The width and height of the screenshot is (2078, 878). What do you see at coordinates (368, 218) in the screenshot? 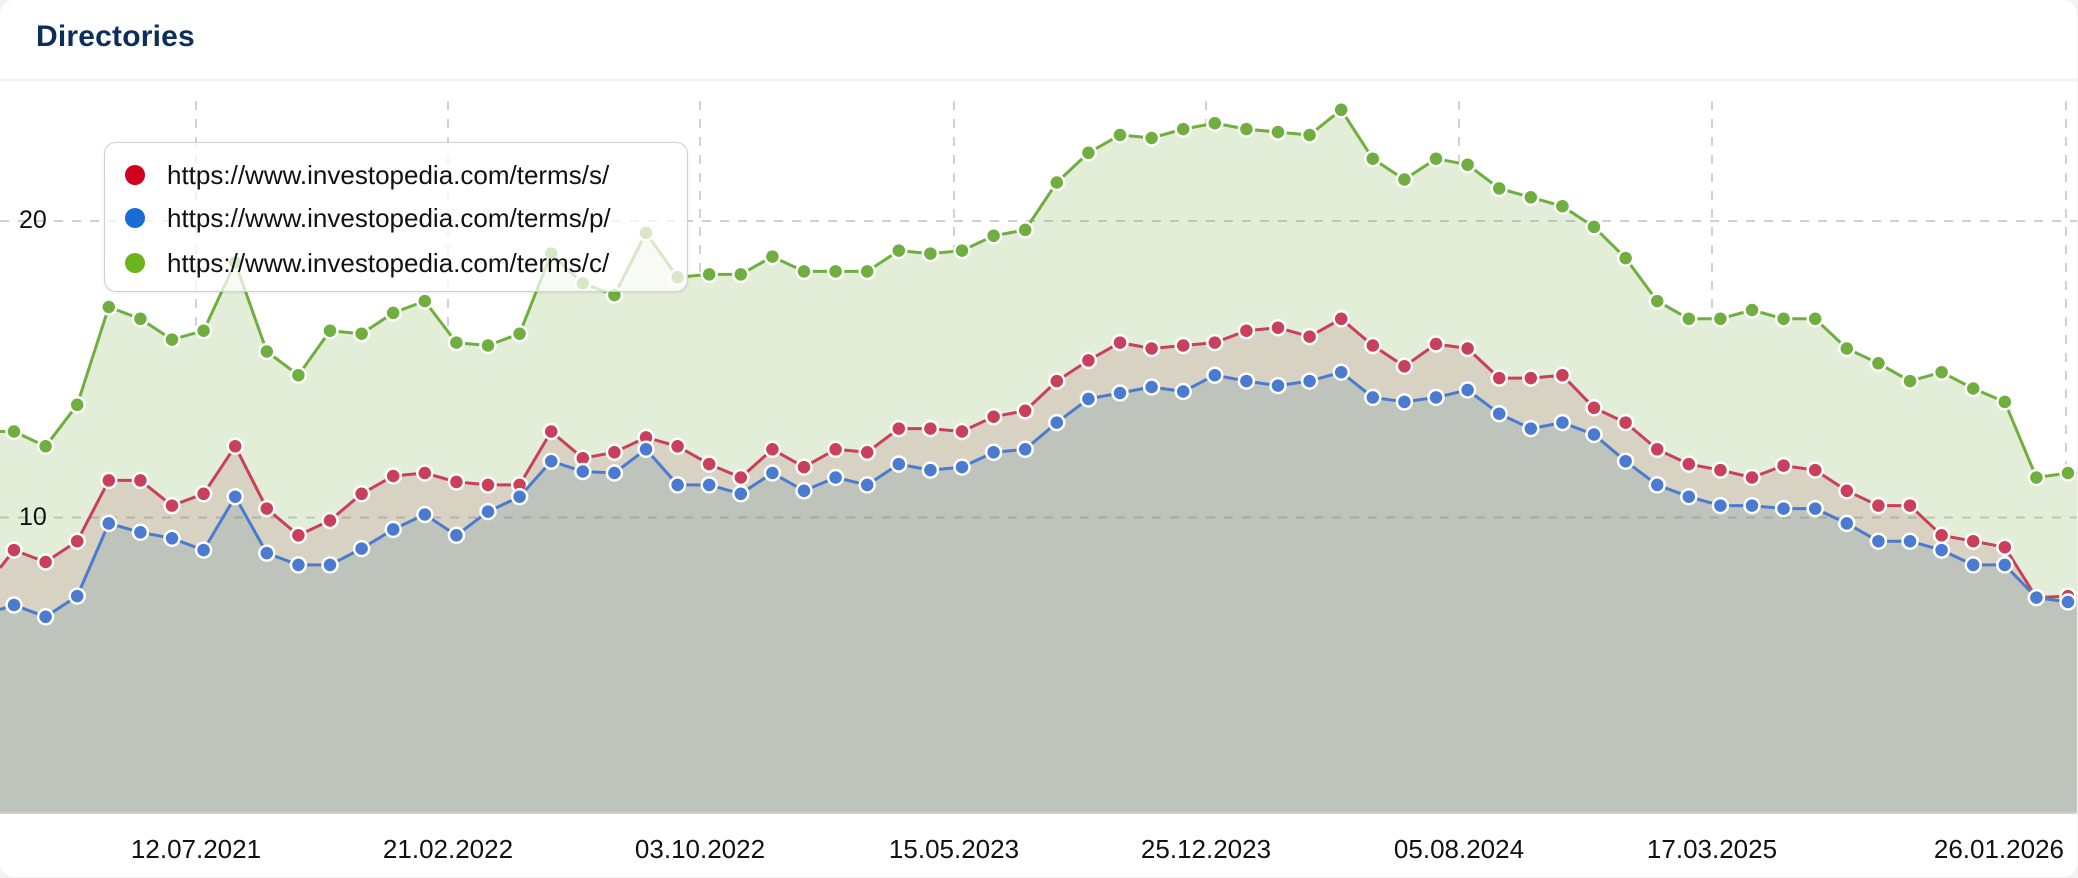
I see `legend-item-p: https://www.investopedia.com/terms/p/` at bounding box center [368, 218].